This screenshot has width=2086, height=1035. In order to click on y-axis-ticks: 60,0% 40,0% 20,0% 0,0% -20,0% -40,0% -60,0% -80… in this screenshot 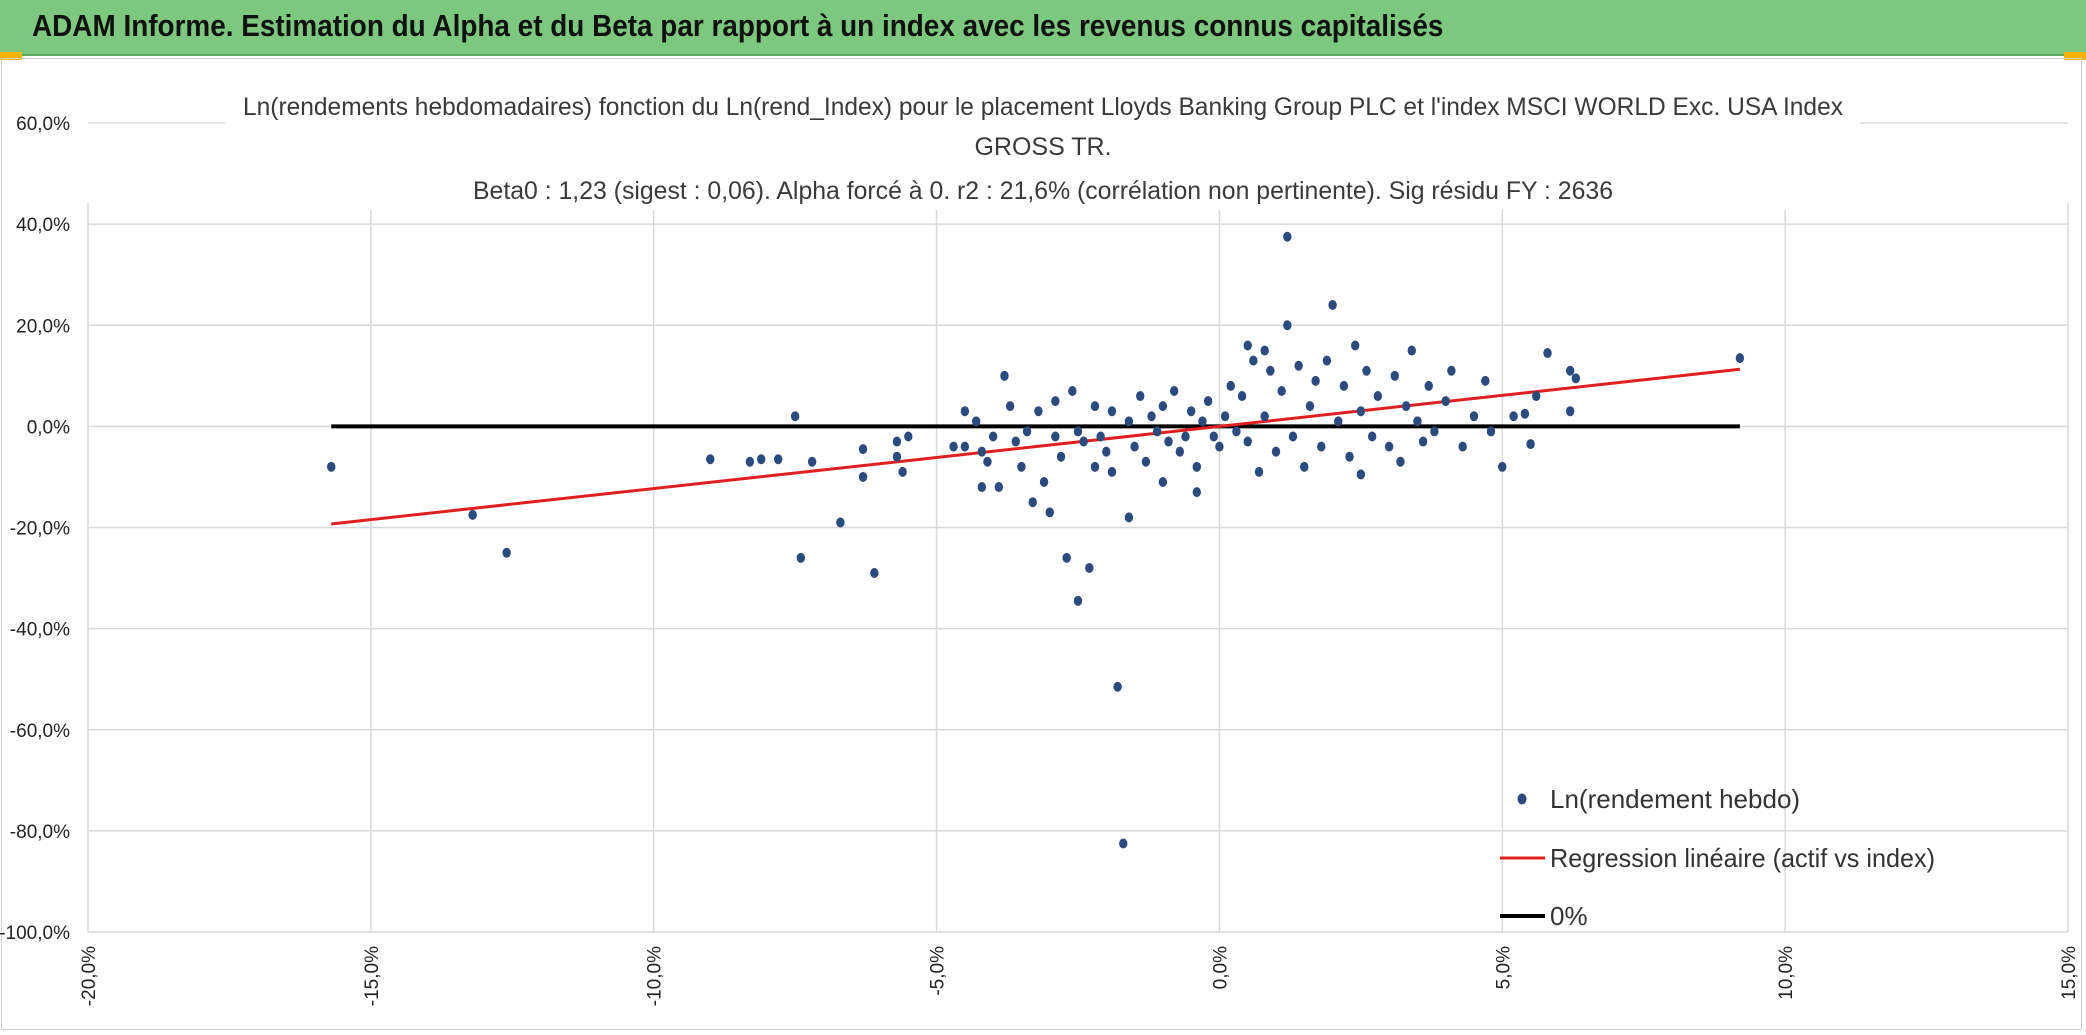, I will do `click(35, 529)`.